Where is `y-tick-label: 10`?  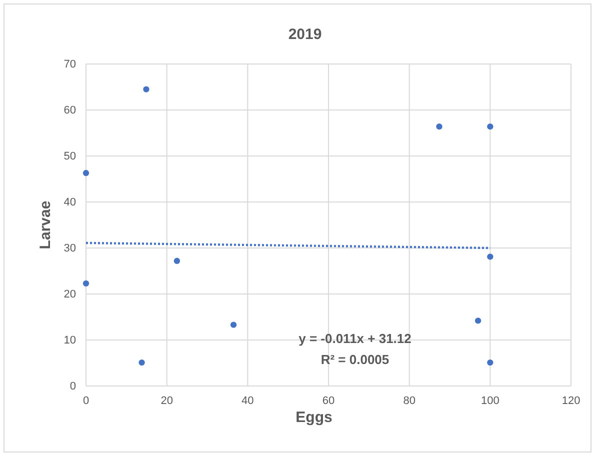
y-tick-label: 10 is located at coordinates (70, 340).